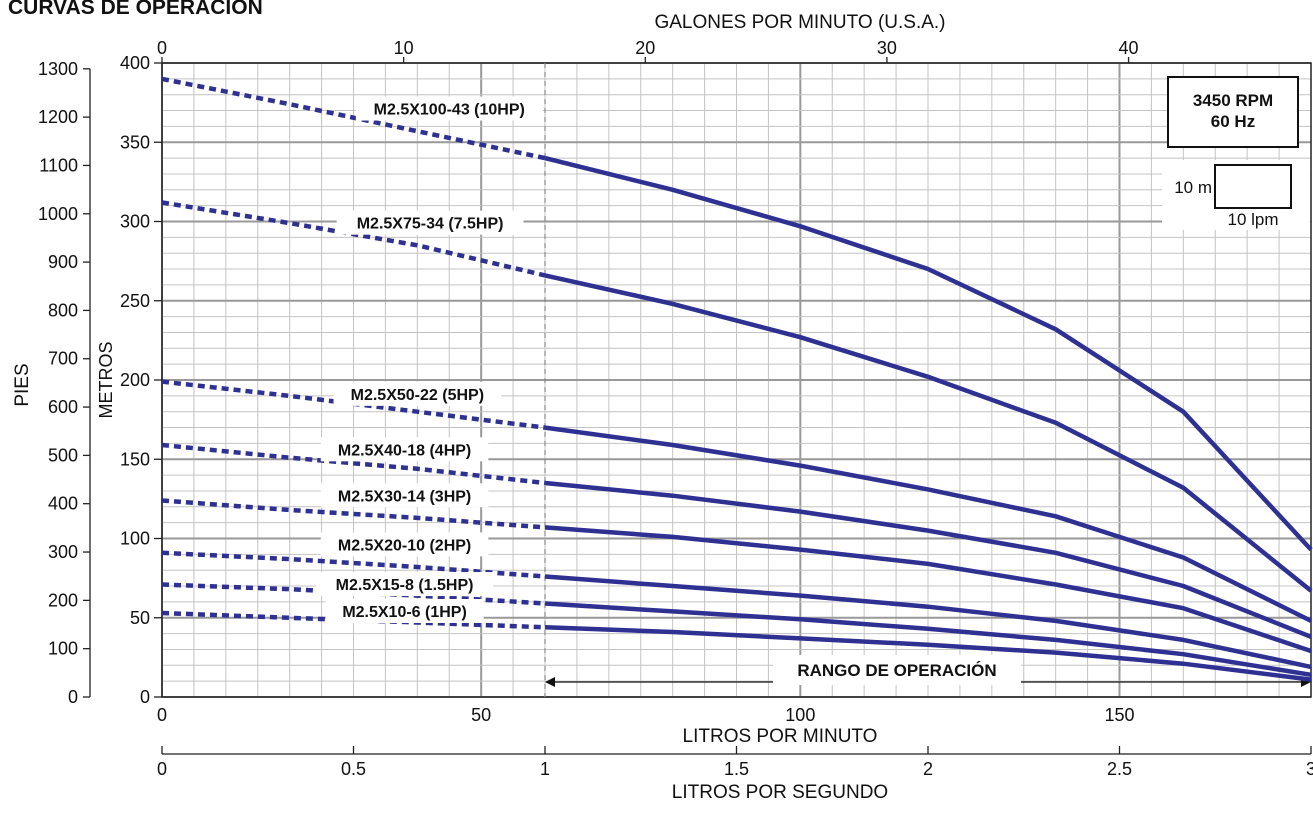 Image resolution: width=1313 pixels, height=826 pixels. Describe the element at coordinates (58, 117) in the screenshot. I see `y-tick-feet: 1200` at that location.